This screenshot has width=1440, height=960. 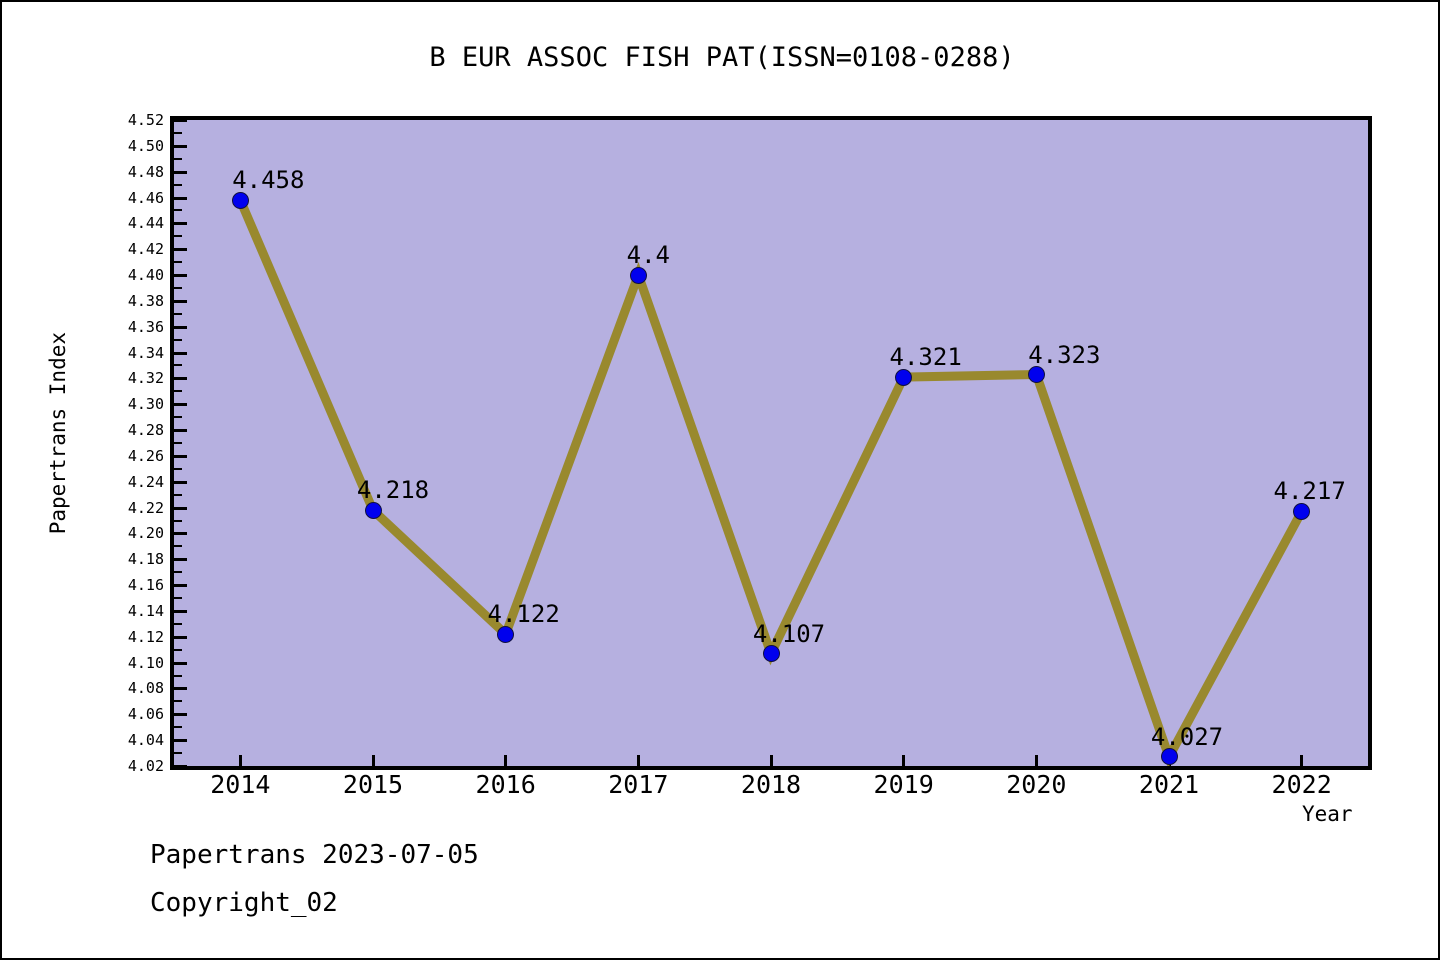 What do you see at coordinates (145, 455) in the screenshot?
I see `y-tick-label: 4.26` at bounding box center [145, 455].